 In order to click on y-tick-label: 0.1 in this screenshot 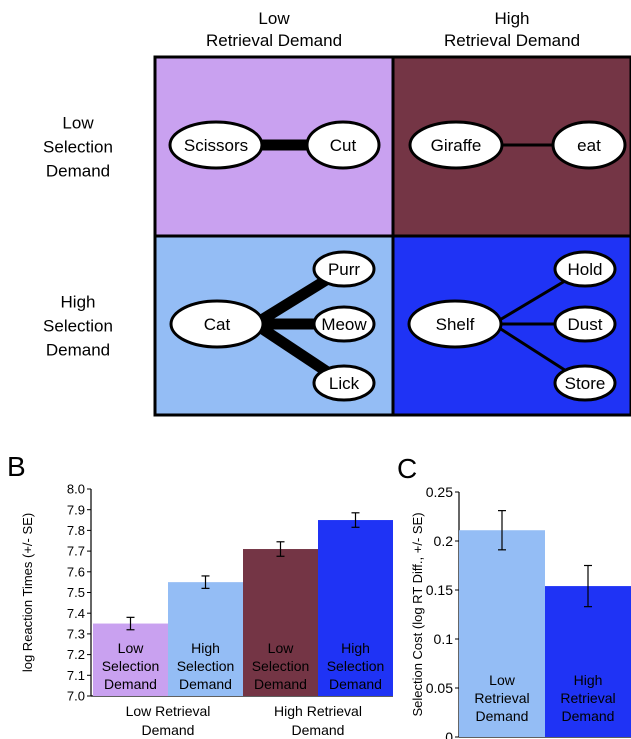, I will do `click(444, 639)`.